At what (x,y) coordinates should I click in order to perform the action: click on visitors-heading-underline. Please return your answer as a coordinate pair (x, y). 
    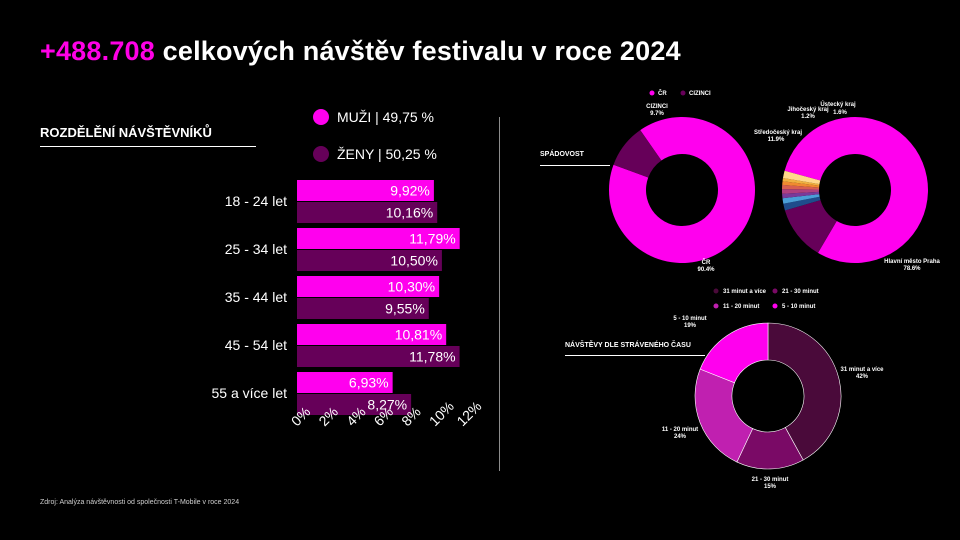
    Looking at the image, I should click on (148, 146).